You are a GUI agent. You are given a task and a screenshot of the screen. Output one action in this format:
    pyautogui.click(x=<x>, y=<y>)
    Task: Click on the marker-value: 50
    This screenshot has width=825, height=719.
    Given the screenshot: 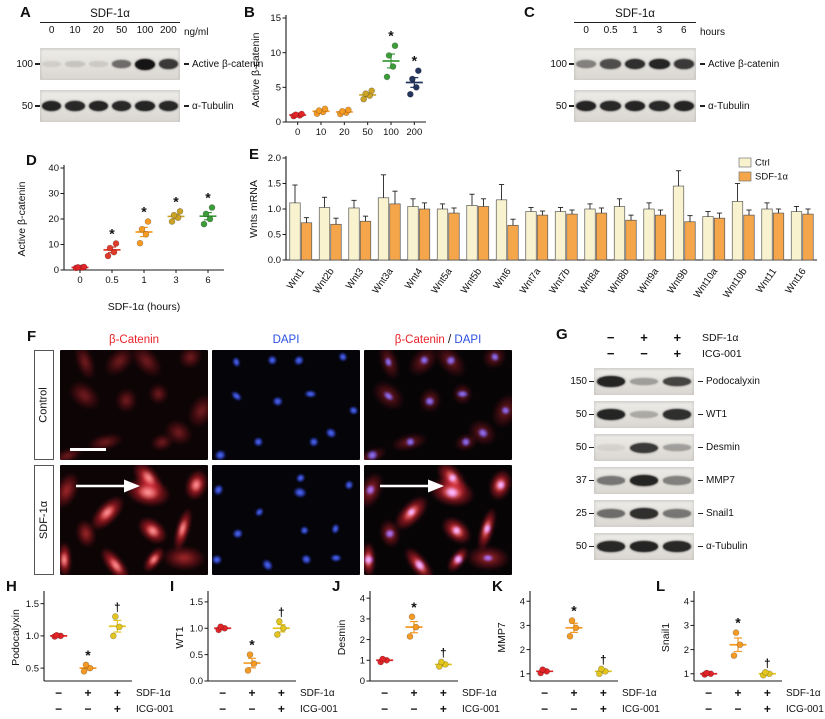 What is the action you would take?
    pyautogui.click(x=561, y=106)
    